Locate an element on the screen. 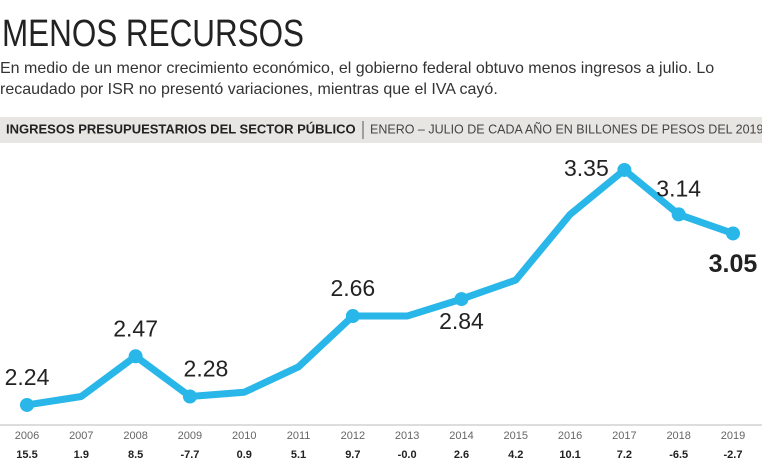 This screenshot has height=466, width=762. growth-label: 8.5 is located at coordinates (135, 455).